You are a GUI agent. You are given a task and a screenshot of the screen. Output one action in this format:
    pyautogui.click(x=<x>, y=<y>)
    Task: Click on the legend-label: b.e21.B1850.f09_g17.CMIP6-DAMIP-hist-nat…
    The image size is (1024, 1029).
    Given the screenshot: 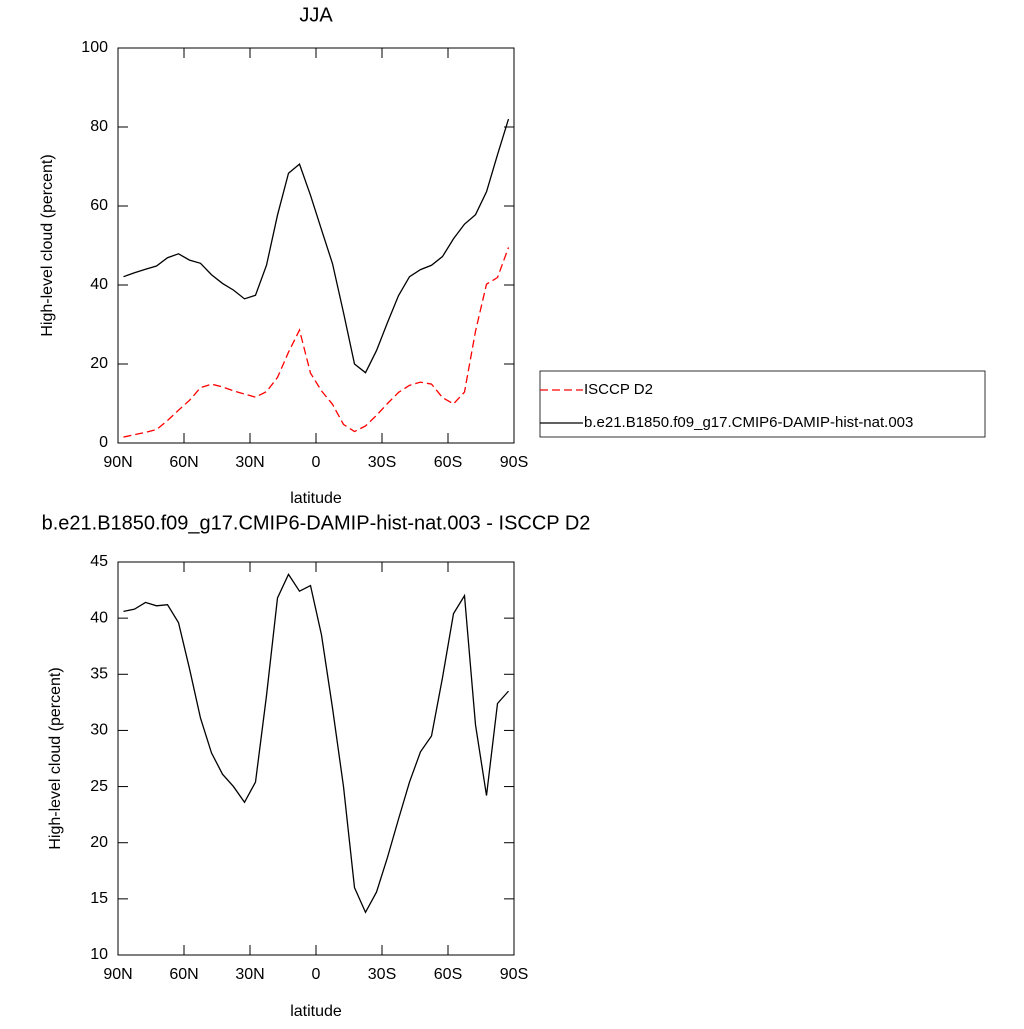 What is the action you would take?
    pyautogui.click(x=748, y=422)
    